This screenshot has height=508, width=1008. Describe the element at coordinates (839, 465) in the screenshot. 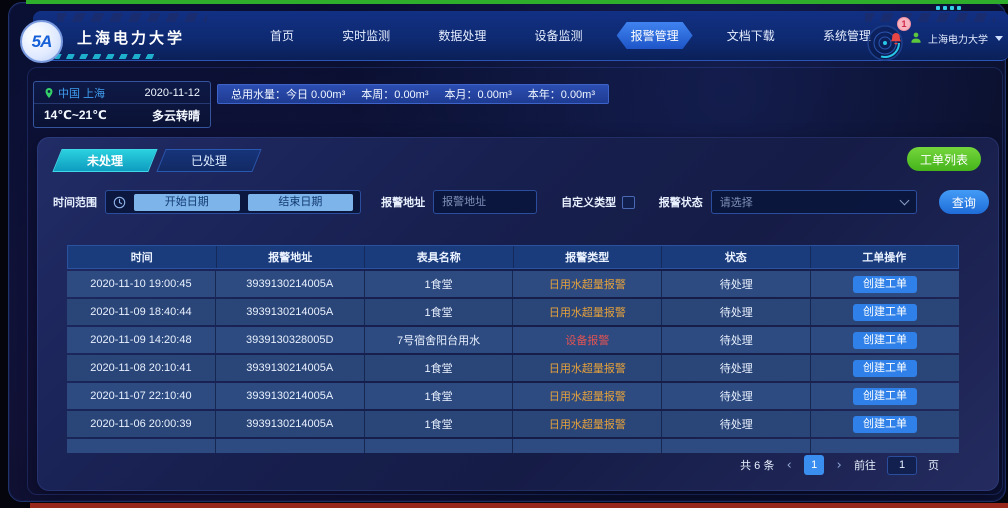

I see `next-page-button: ›` at that location.